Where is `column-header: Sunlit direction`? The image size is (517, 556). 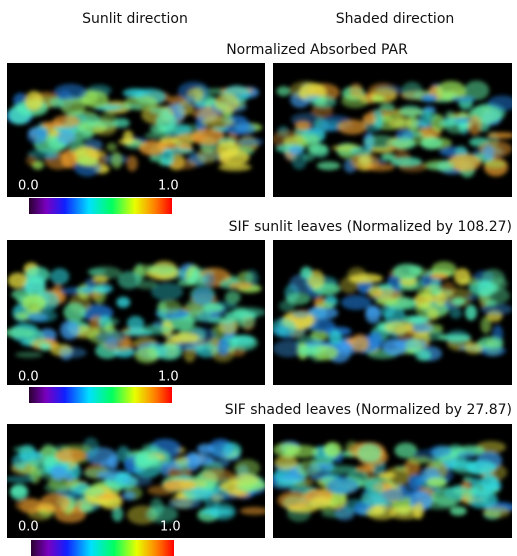
column-header: Sunlit direction is located at coordinates (135, 19).